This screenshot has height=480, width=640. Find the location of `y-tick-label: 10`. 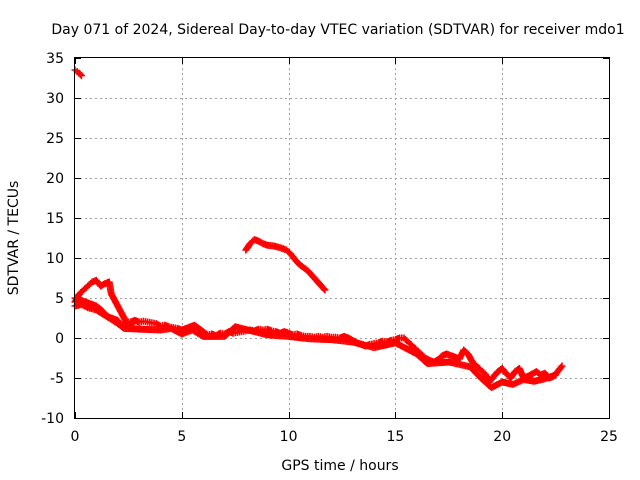

y-tick-label: 10 is located at coordinates (55, 259).